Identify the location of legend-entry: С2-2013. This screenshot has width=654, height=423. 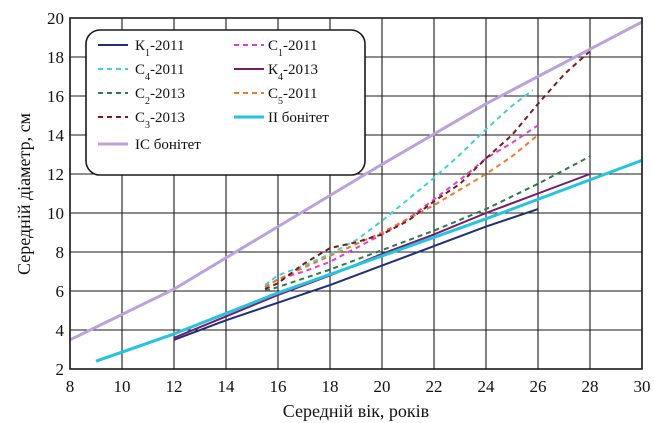
(160, 96).